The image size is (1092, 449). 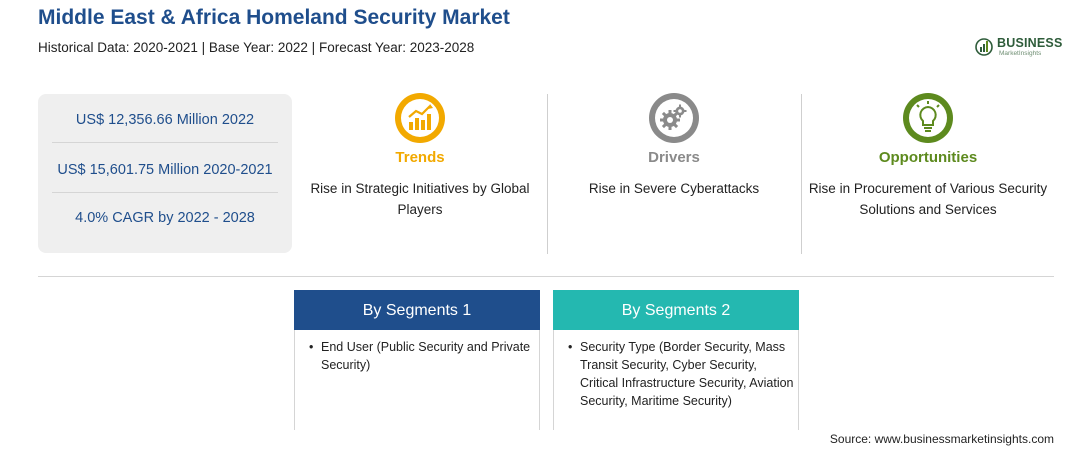 I want to click on logo-wordmark: BUSINESS, so click(x=1030, y=43).